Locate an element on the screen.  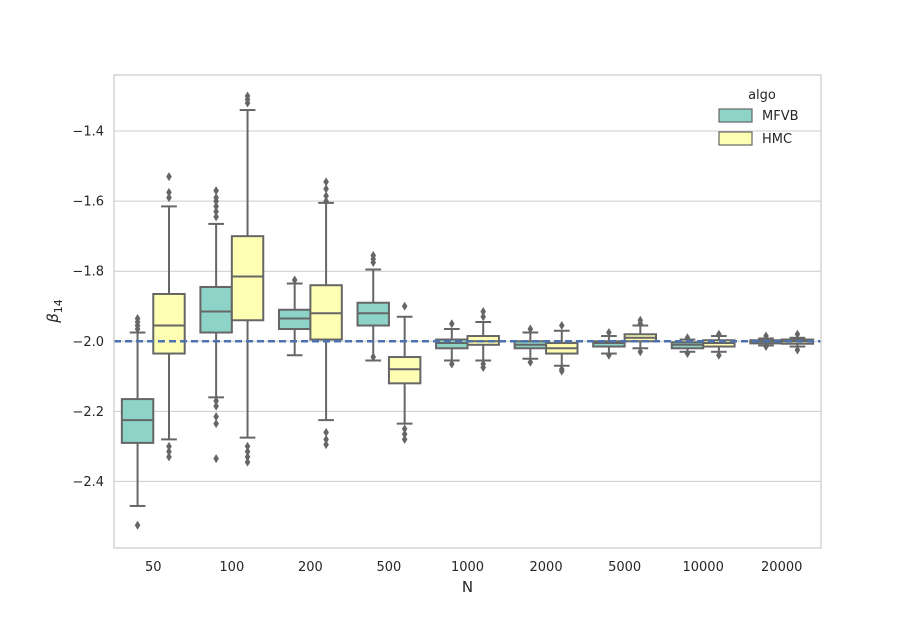
y-tick-label-4: −2.2 is located at coordinates (88, 412).